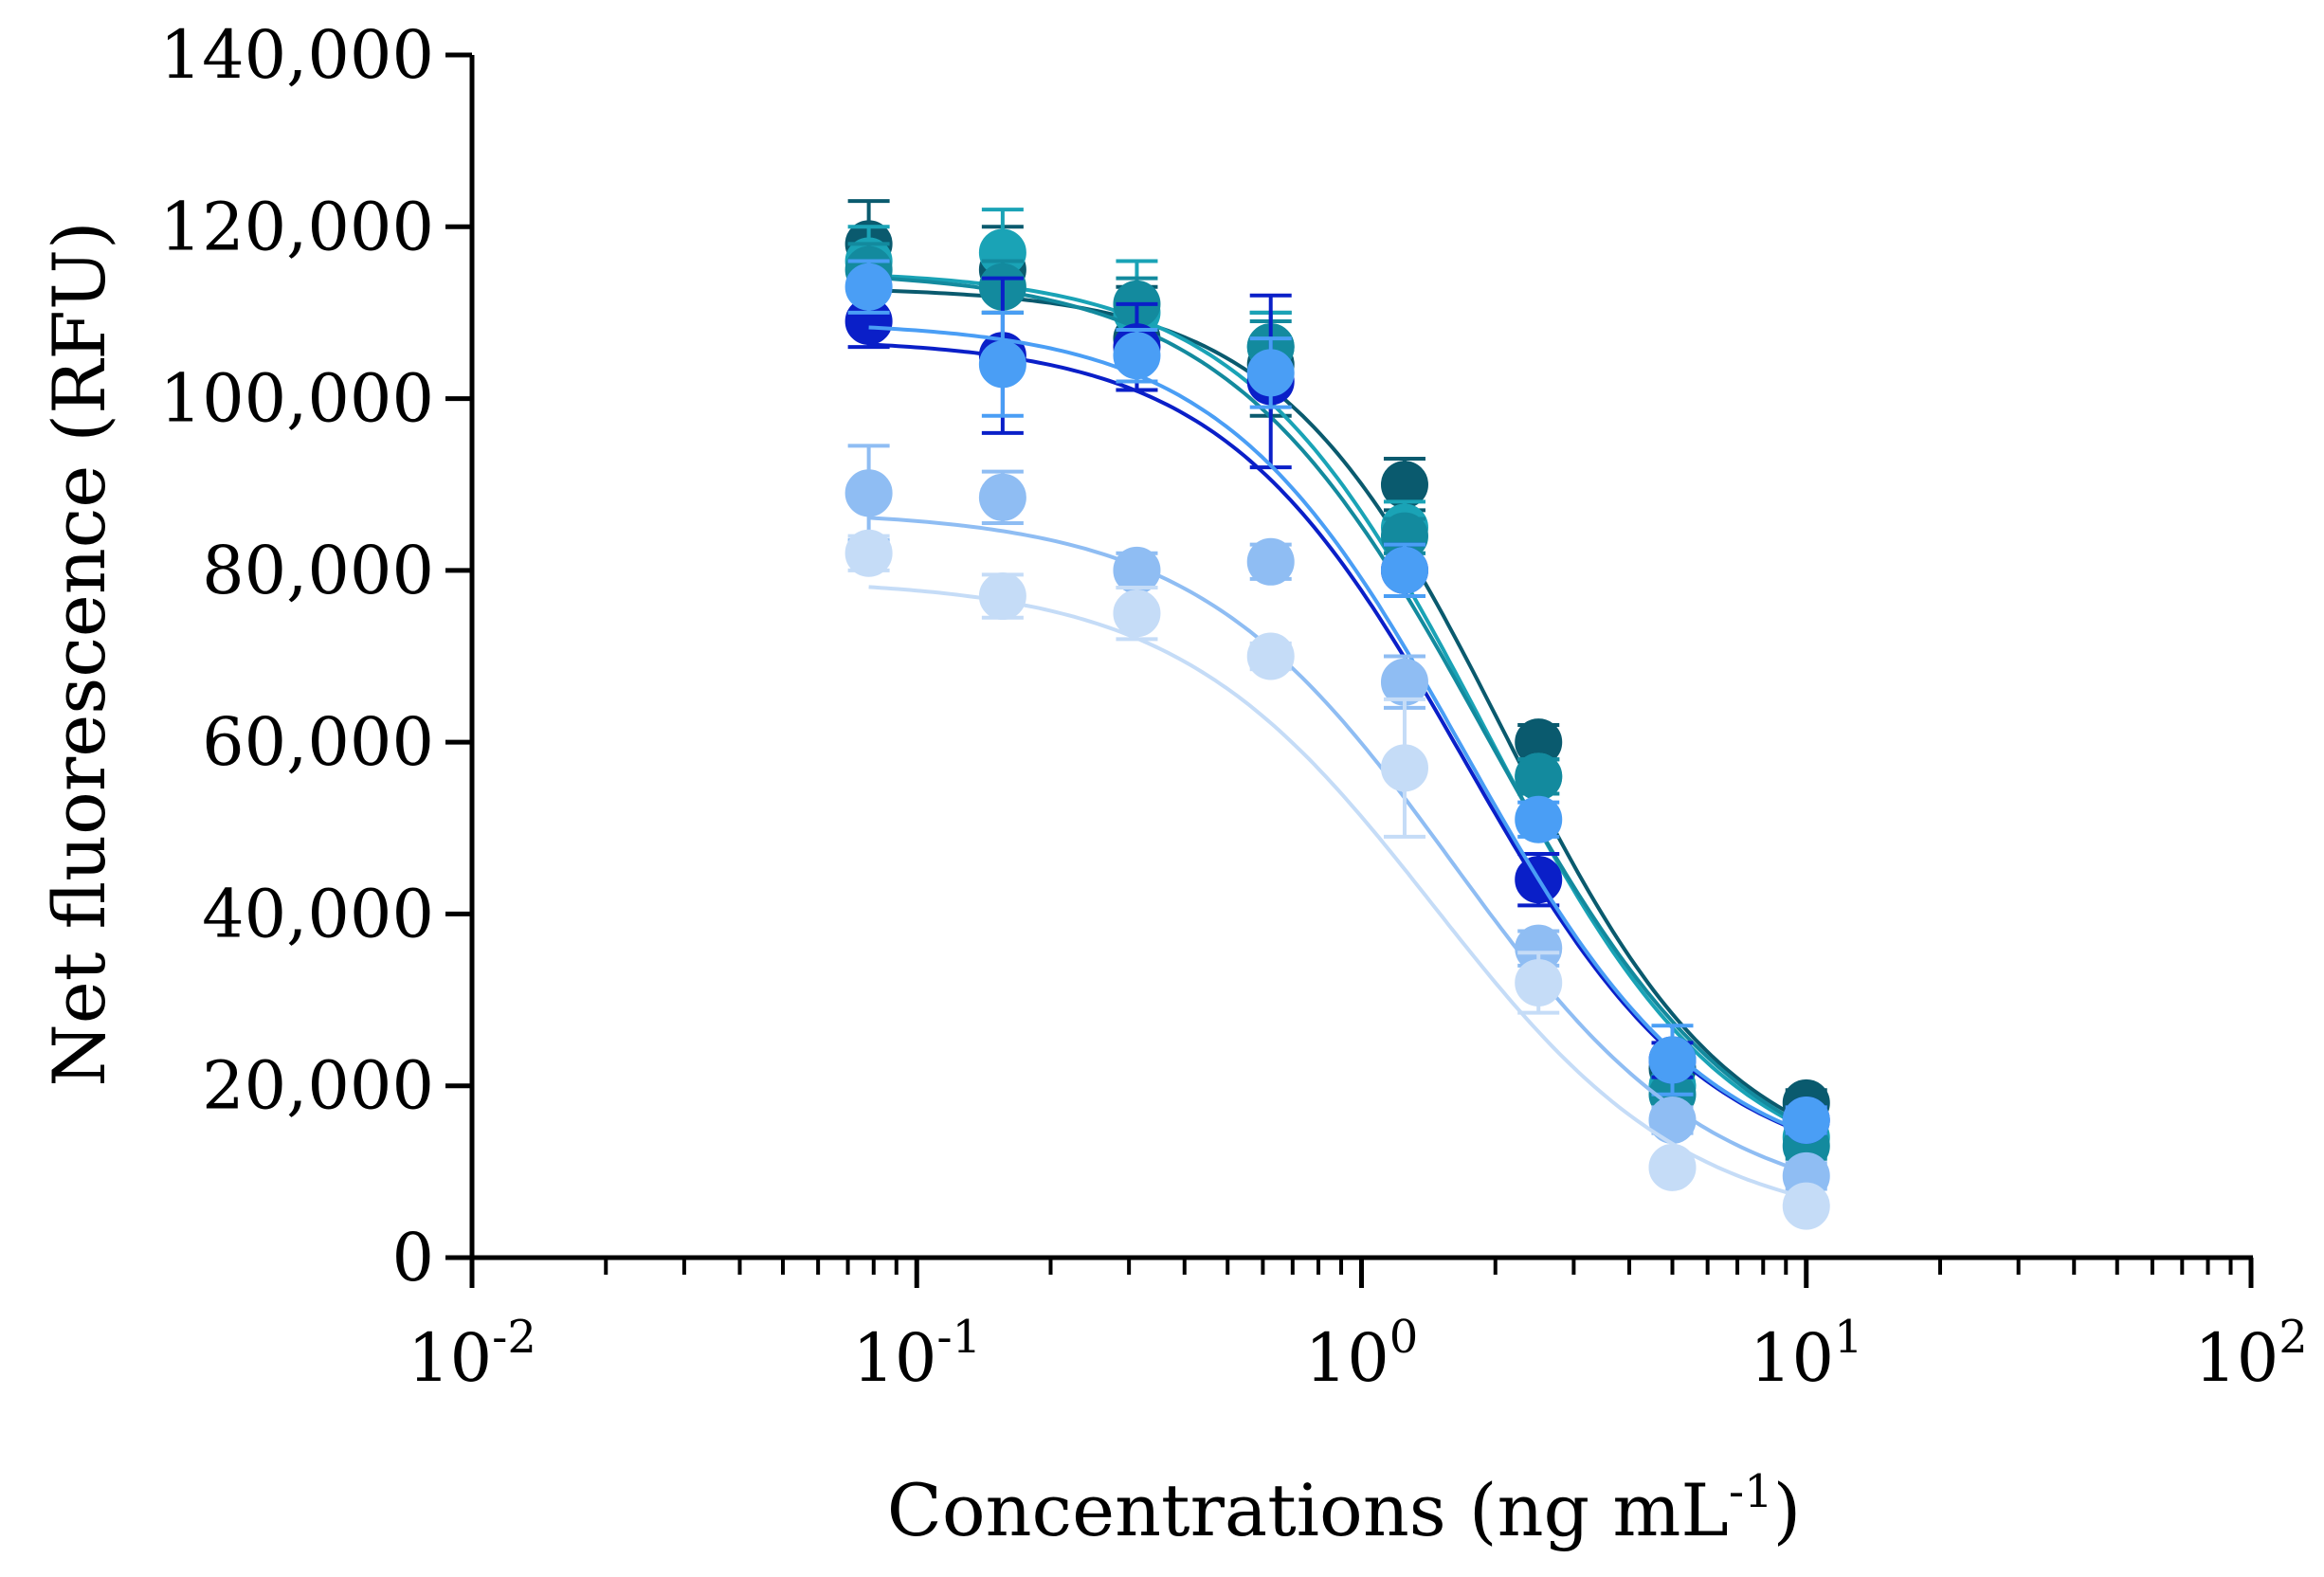  I want to click on x-axis-title-main: Concentrations (ng mL, so click(1308, 1510).